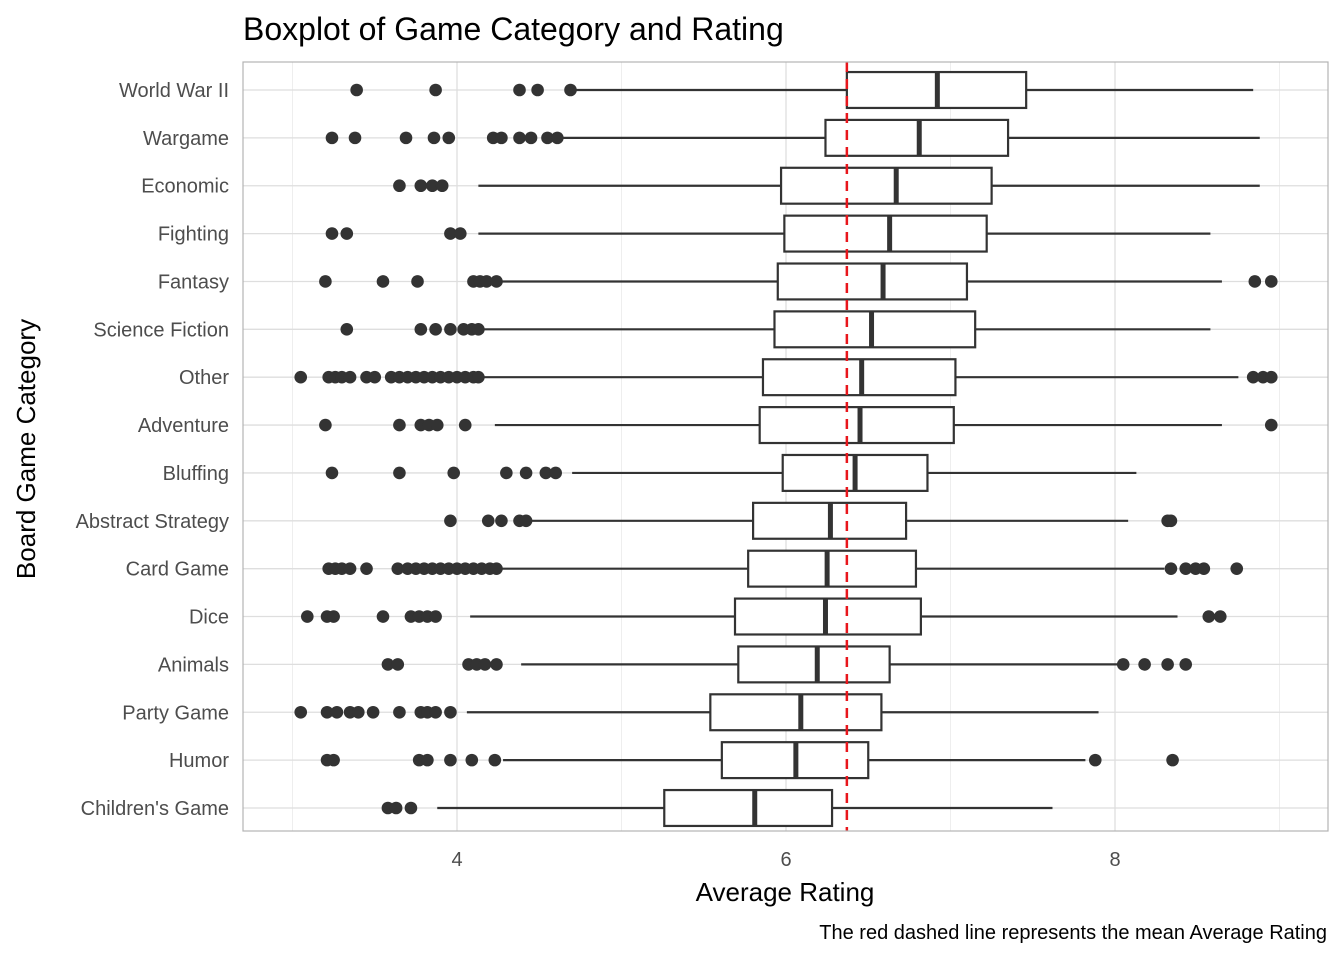 The height and width of the screenshot is (960, 1344). I want to click on y-tick-label: Wargame, so click(186, 139).